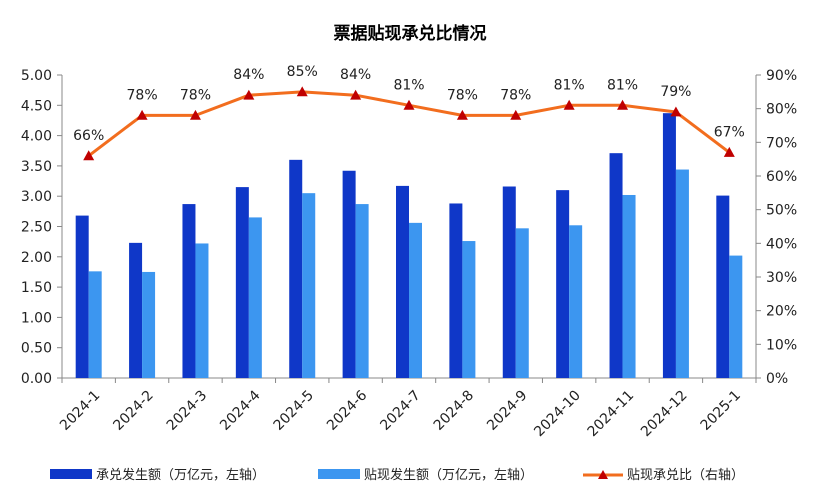  What do you see at coordinates (36, 318) in the screenshot?
I see `left-tick-label: 1.00` at bounding box center [36, 318].